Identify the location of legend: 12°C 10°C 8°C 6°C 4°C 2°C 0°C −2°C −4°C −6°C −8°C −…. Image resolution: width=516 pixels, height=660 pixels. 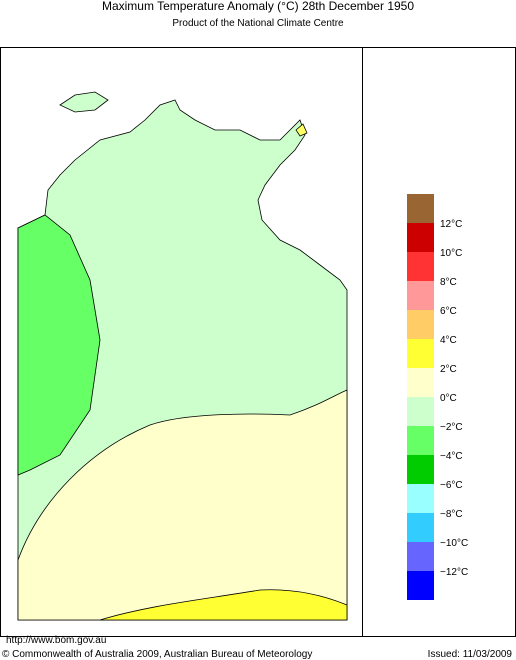
(437, 397).